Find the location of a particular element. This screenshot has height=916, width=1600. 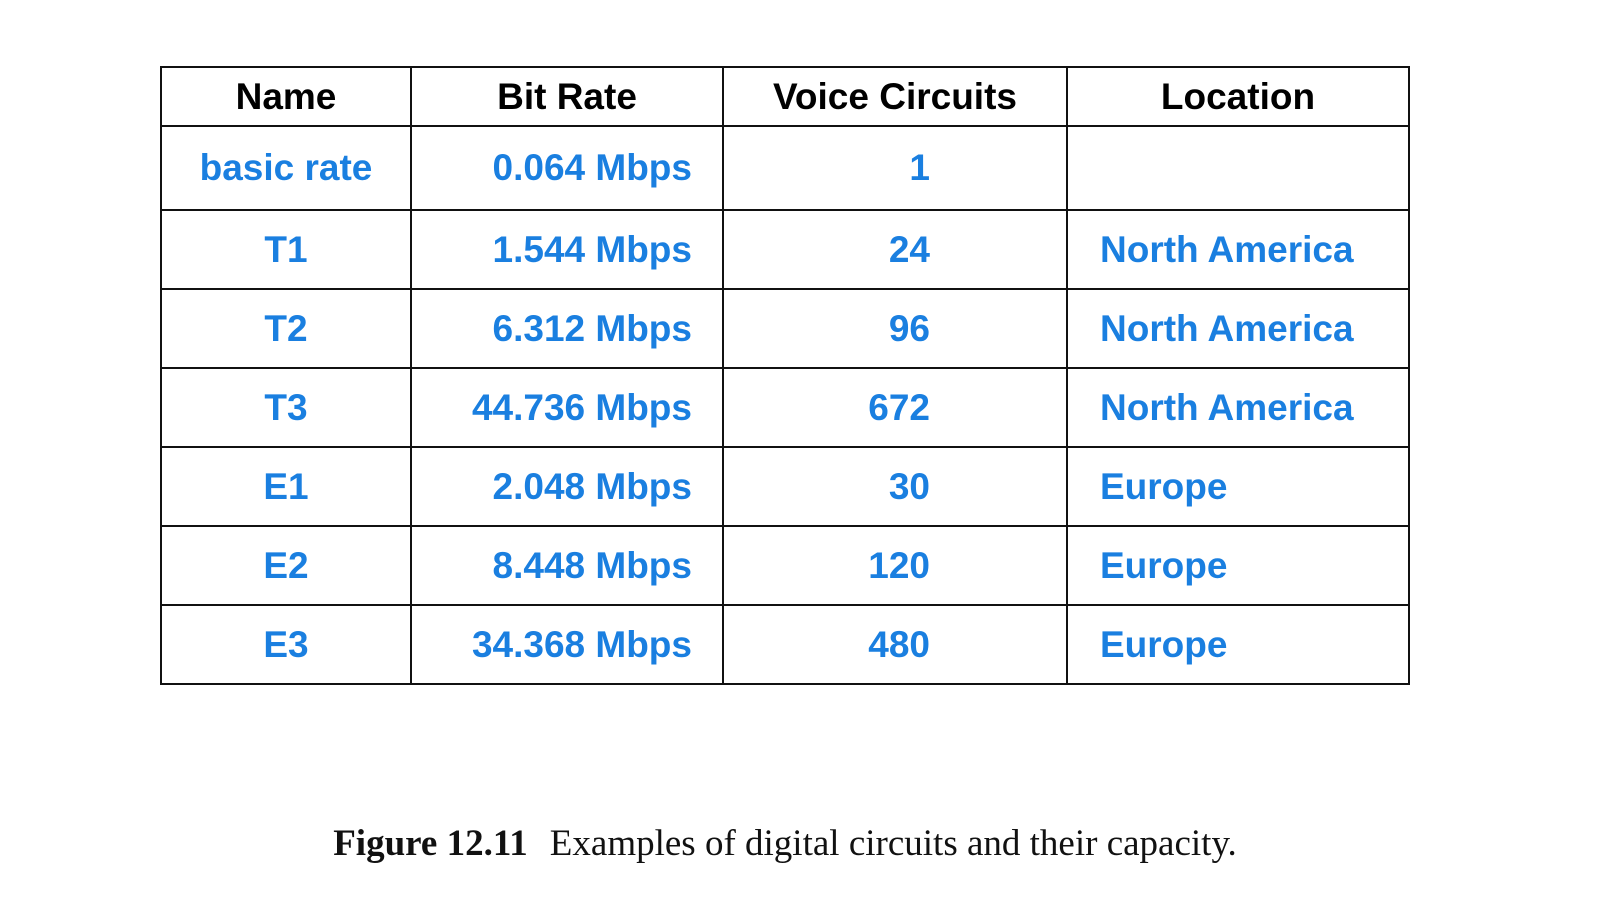

table-cell: 8.448 Mbps is located at coordinates (567, 565).